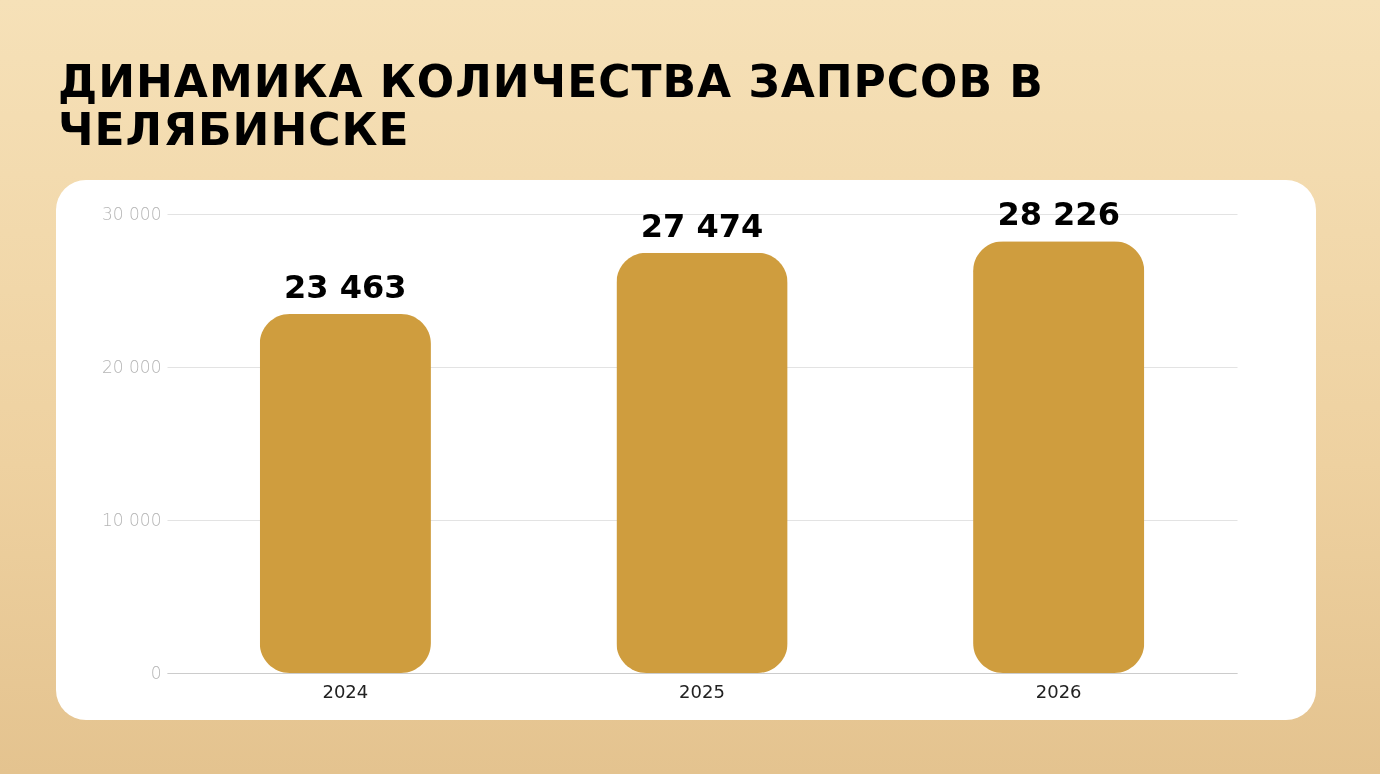 The image size is (1380, 774). Describe the element at coordinates (132, 519) in the screenshot. I see `y-tick-label: 10 000` at that location.